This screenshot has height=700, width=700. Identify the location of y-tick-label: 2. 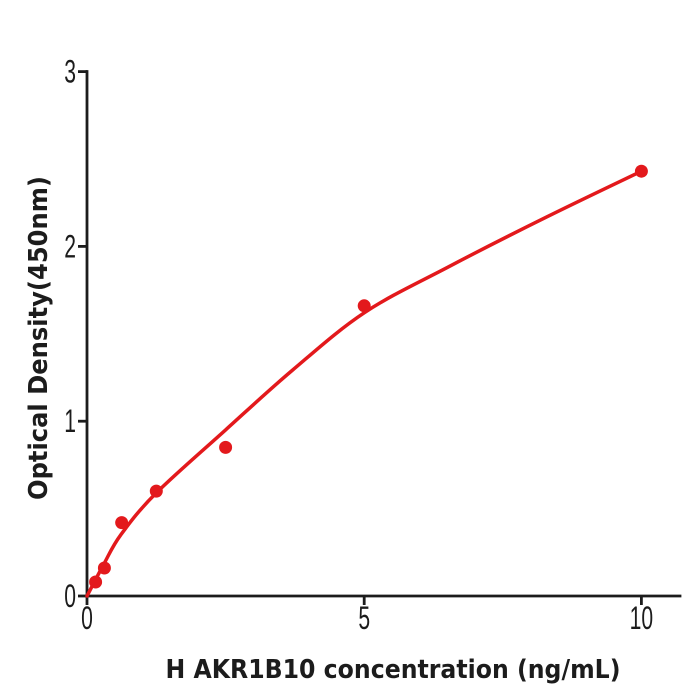
(70, 246).